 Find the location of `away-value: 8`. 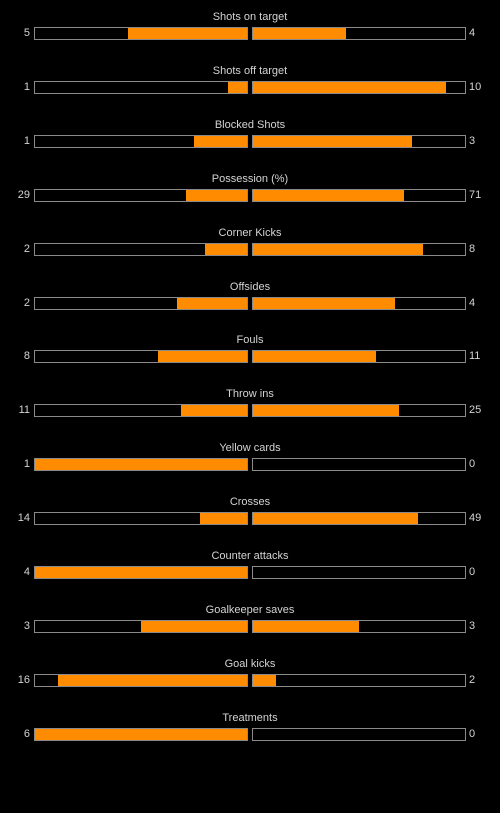

away-value: 8 is located at coordinates (472, 248).